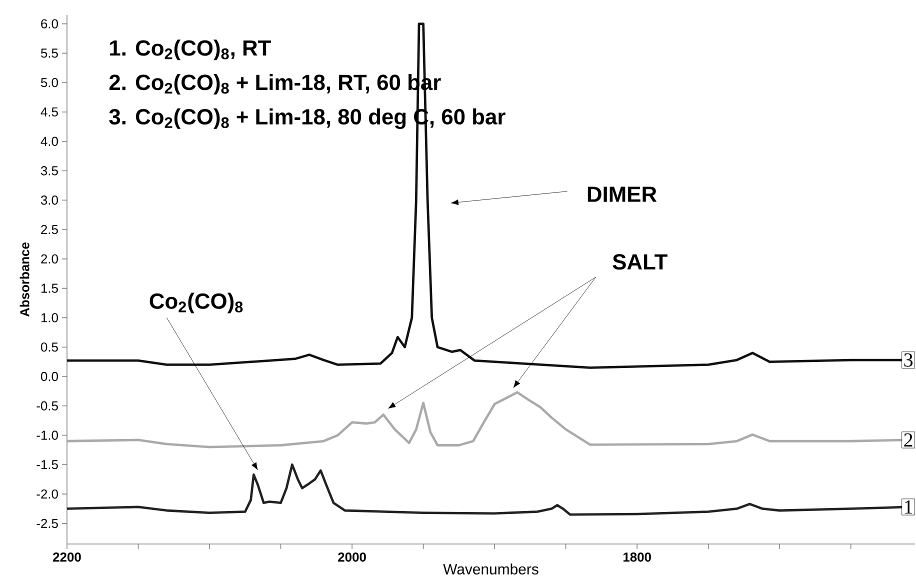 This screenshot has height=585, width=916. What do you see at coordinates (47, 523) in the screenshot?
I see `y-tick-label: -2.5` at bounding box center [47, 523].